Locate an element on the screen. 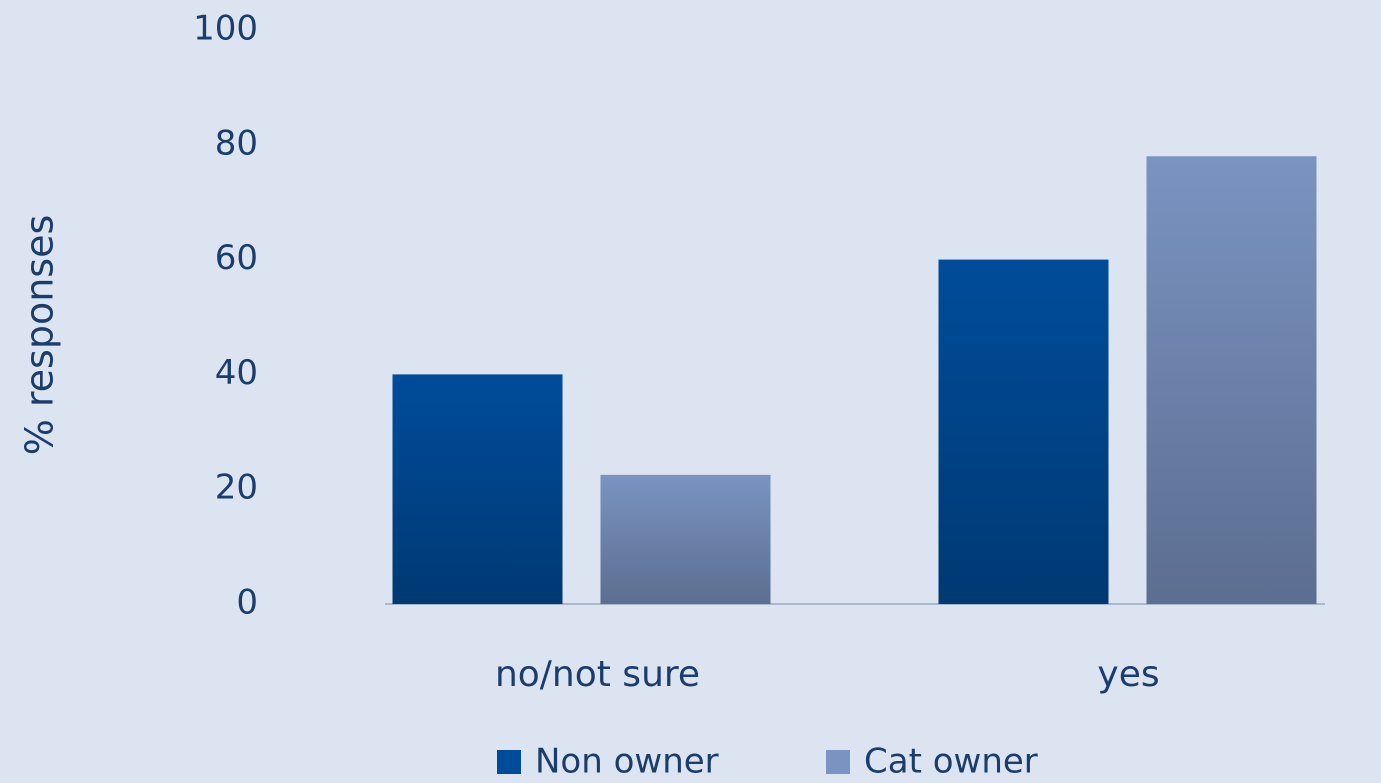 The image size is (1381, 783). y-tick-label: 100 is located at coordinates (225, 29).